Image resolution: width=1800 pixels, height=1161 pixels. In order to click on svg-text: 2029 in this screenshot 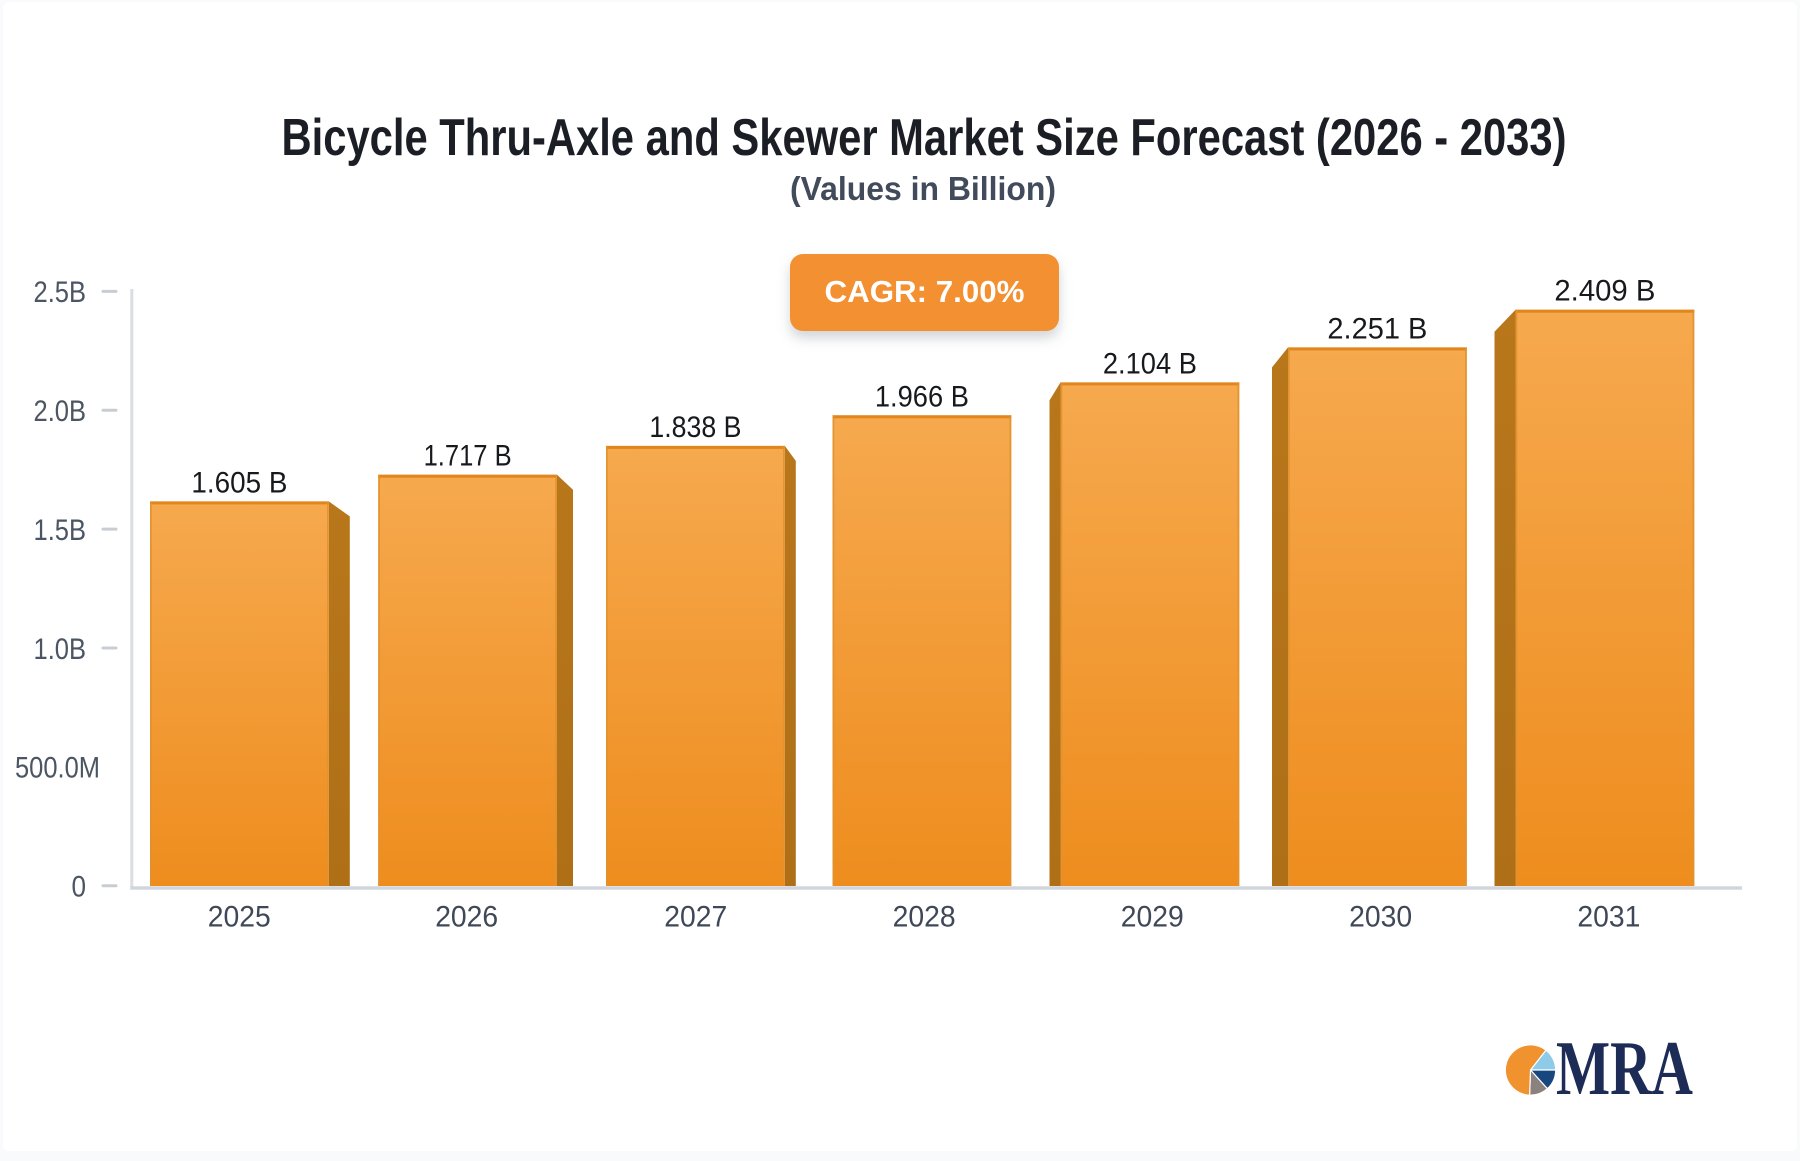, I will do `click(1152, 917)`.